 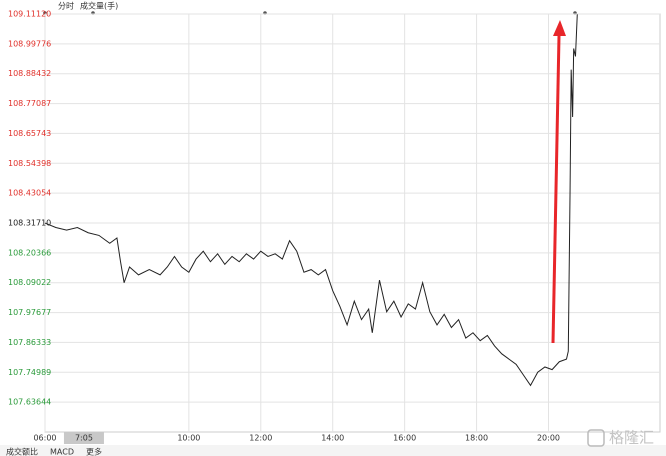 I want to click on tab: 成交量(手), so click(x=99, y=6).